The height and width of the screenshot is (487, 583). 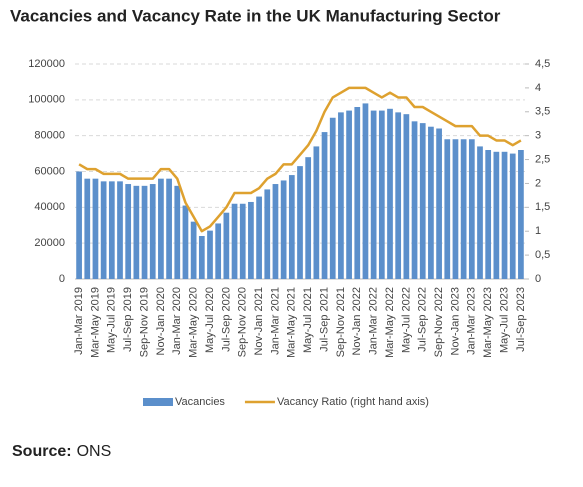 I want to click on x-tick-label: Jul-Sep 2023, so click(x=521, y=319).